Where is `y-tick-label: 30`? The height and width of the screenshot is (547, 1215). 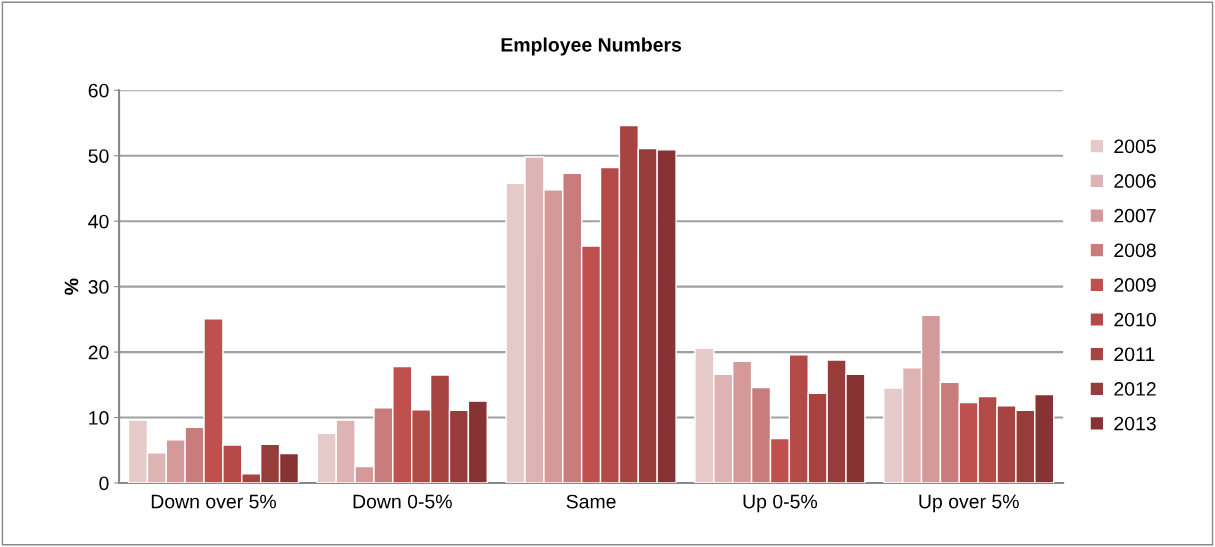
y-tick-label: 30 is located at coordinates (98, 287).